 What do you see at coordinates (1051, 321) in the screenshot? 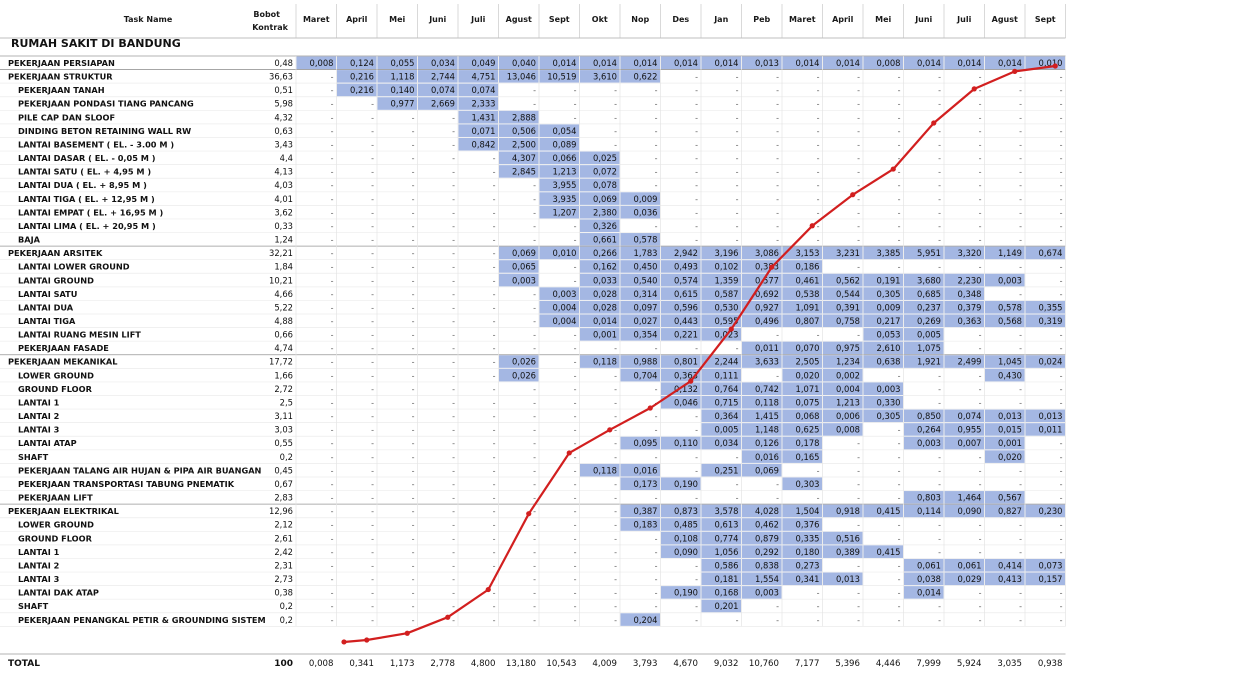
I see `month-value: 0,319` at bounding box center [1051, 321].